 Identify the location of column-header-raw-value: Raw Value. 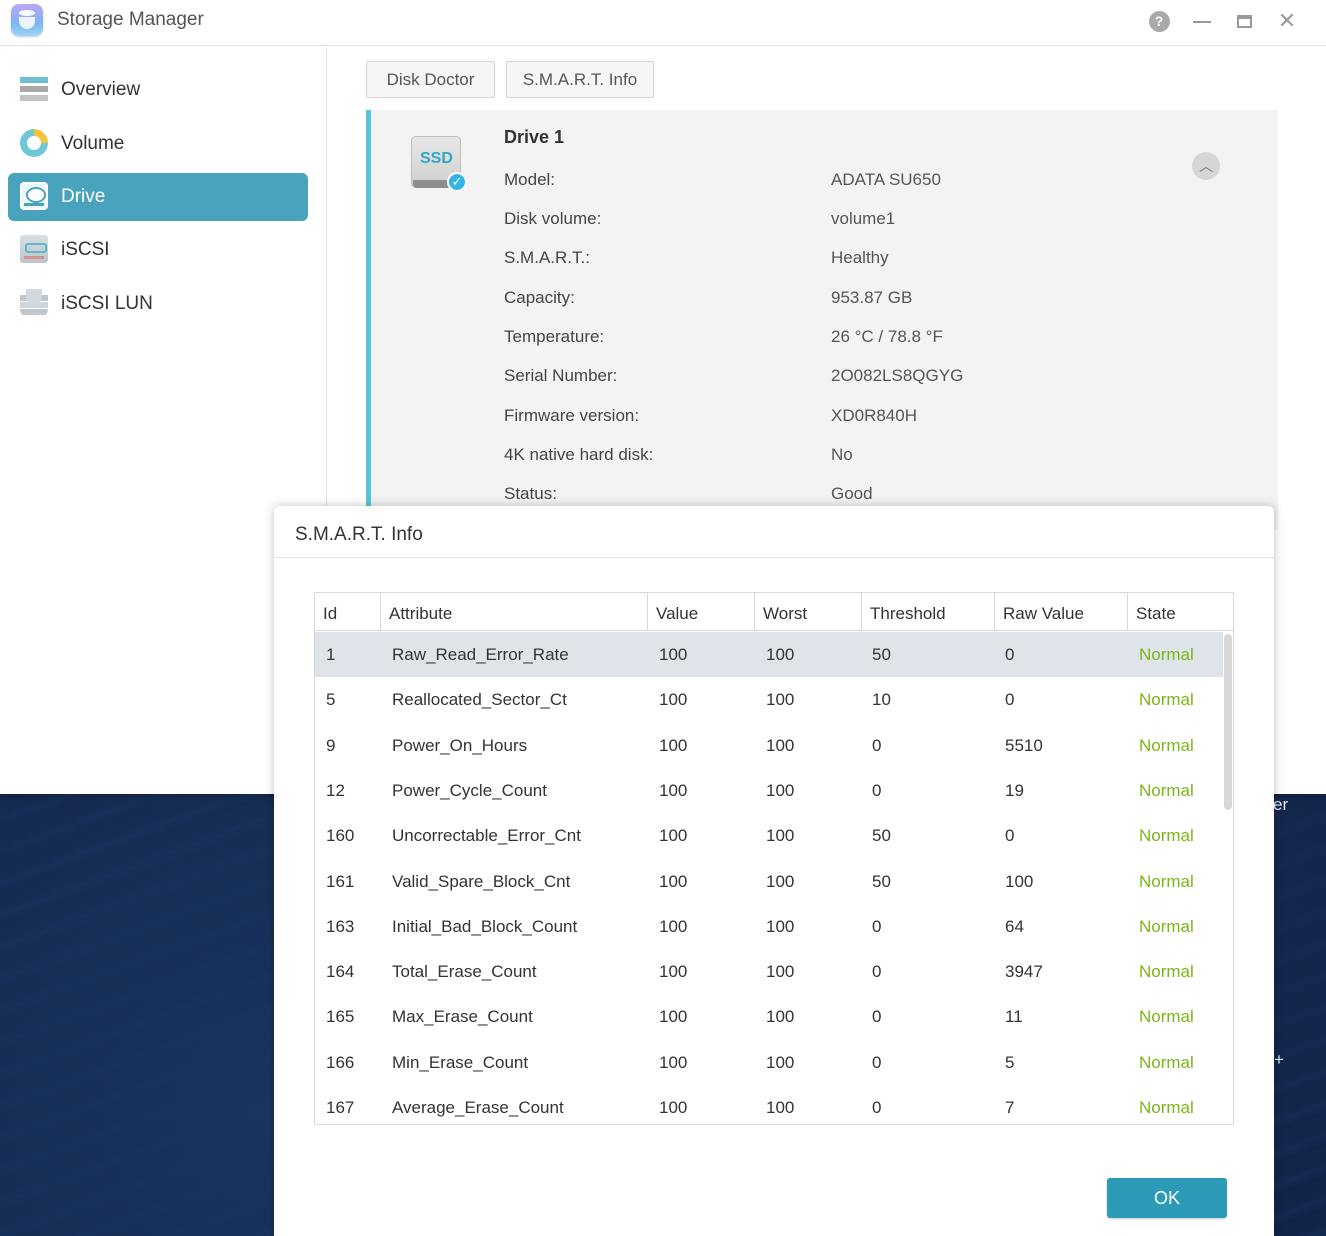
(1061, 612).